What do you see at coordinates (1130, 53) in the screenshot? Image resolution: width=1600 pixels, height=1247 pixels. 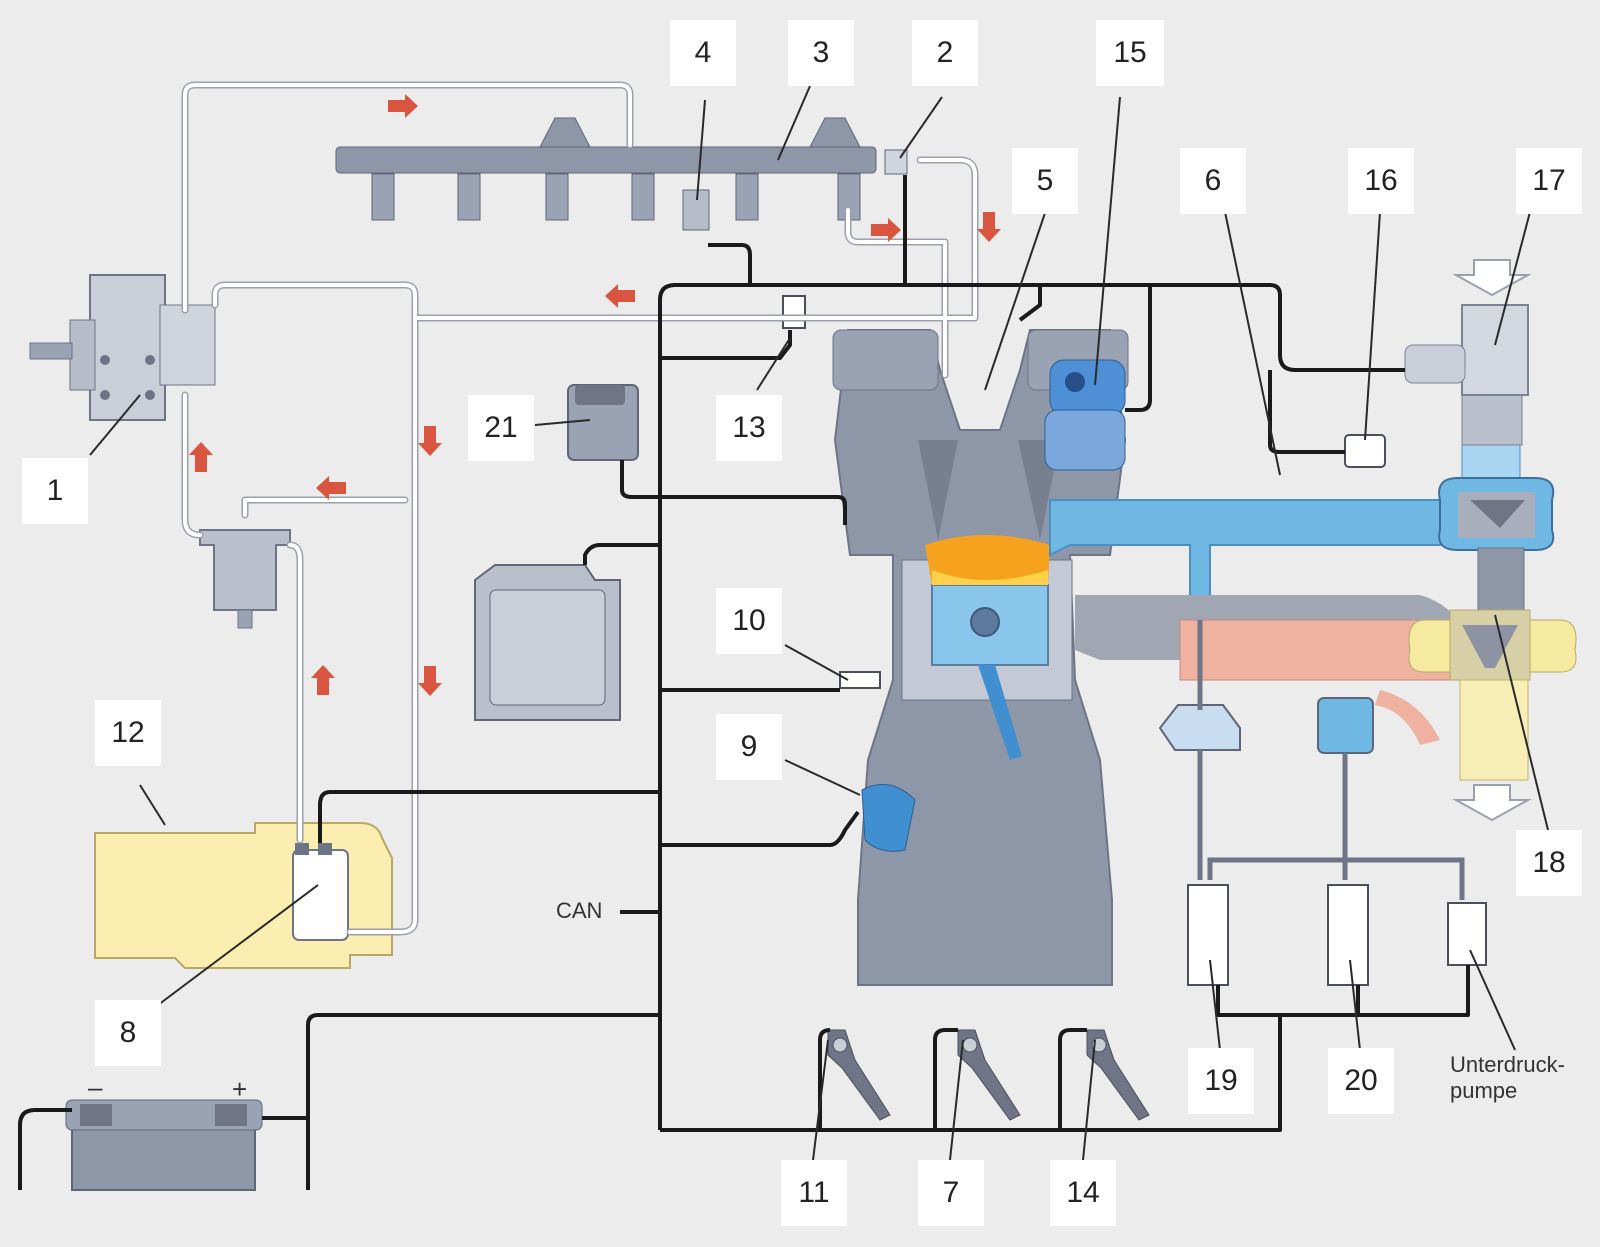 I see `callout-15: 15` at bounding box center [1130, 53].